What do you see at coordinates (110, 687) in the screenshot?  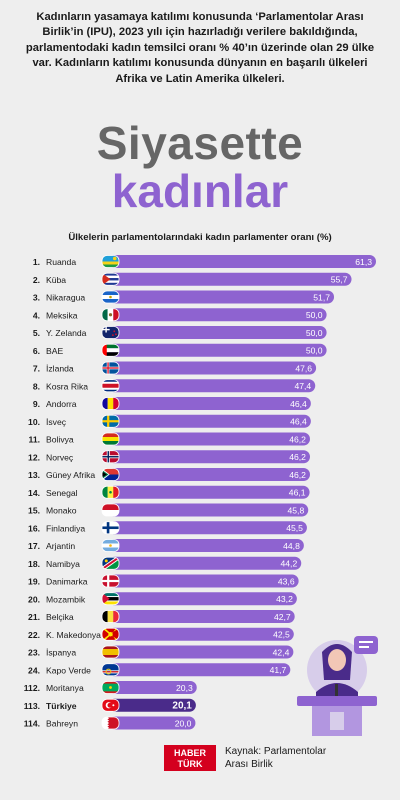 I see `mauritania-flag-icon` at bounding box center [110, 687].